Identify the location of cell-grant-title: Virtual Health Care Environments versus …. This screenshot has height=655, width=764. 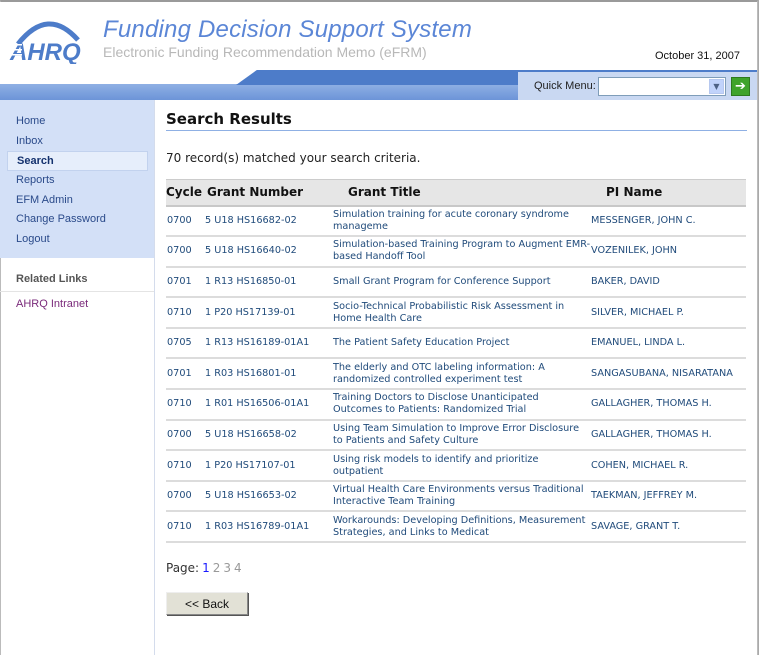
(462, 496).